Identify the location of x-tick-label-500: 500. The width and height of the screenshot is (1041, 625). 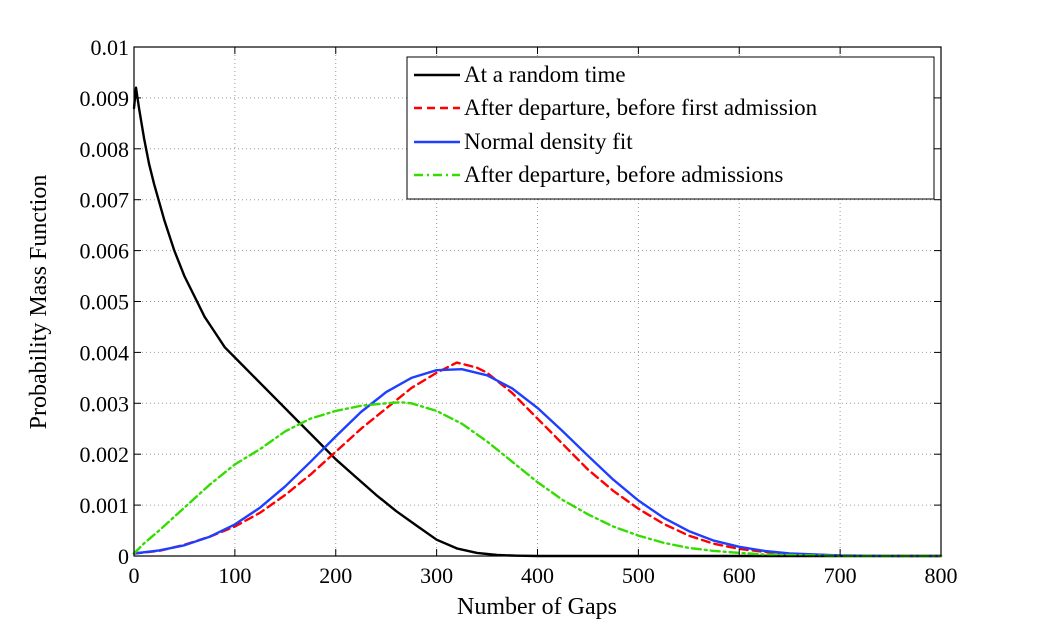
(638, 575).